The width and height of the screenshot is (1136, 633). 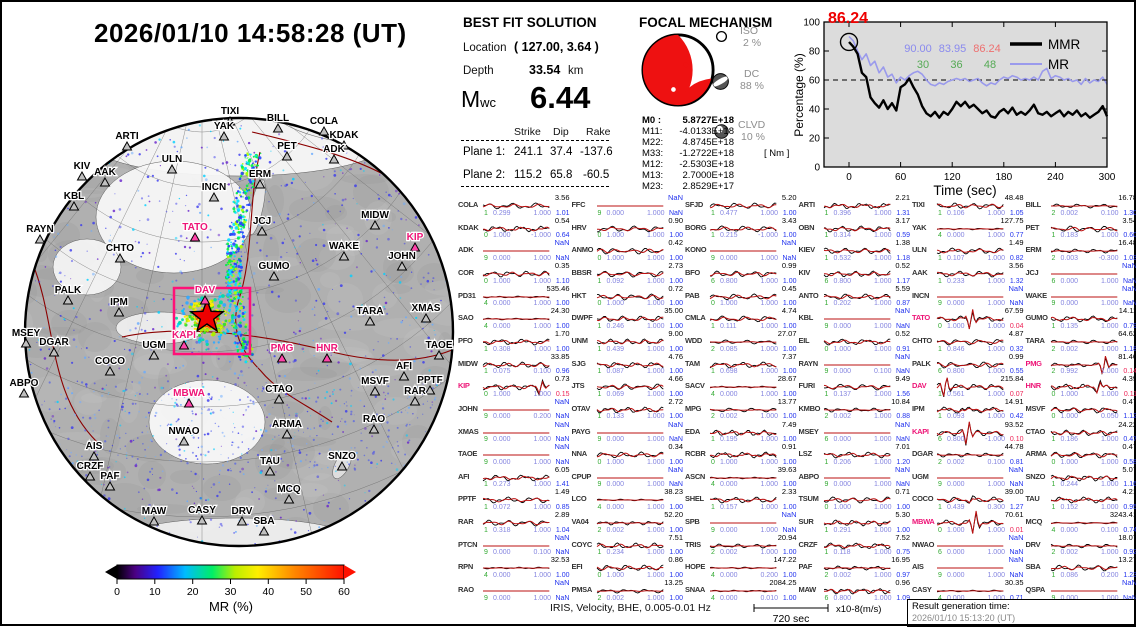 I want to click on station-amplitude-value: 14.91, so click(x=1014, y=402).